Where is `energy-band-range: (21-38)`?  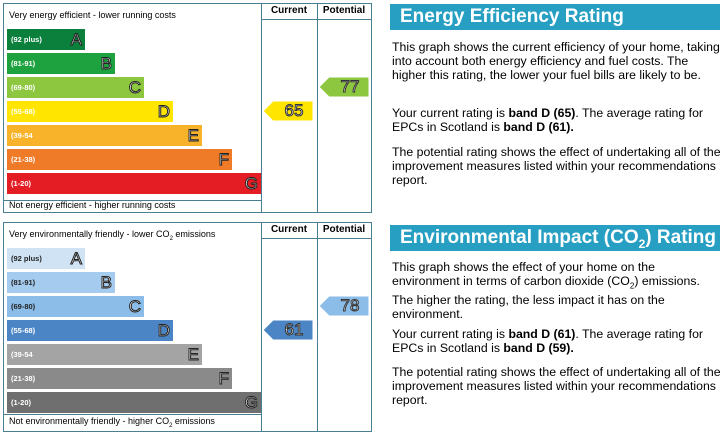 energy-band-range: (21-38) is located at coordinates (23, 159).